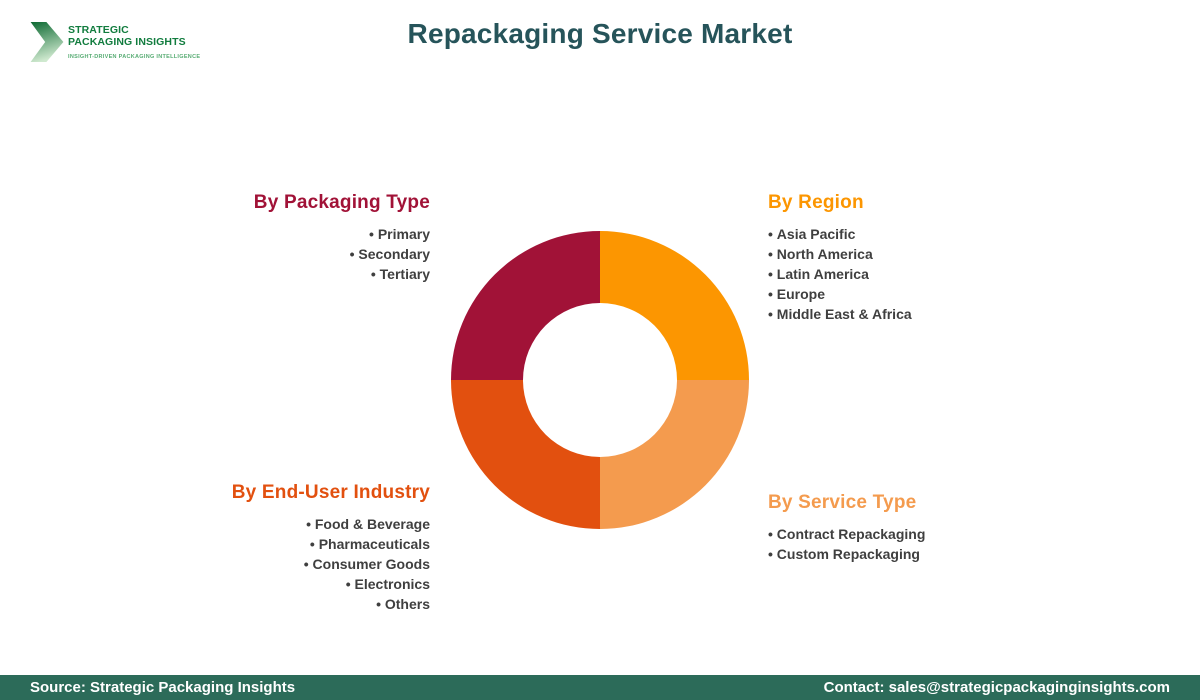 The height and width of the screenshot is (700, 1200). I want to click on list-item: Latin America, so click(840, 274).